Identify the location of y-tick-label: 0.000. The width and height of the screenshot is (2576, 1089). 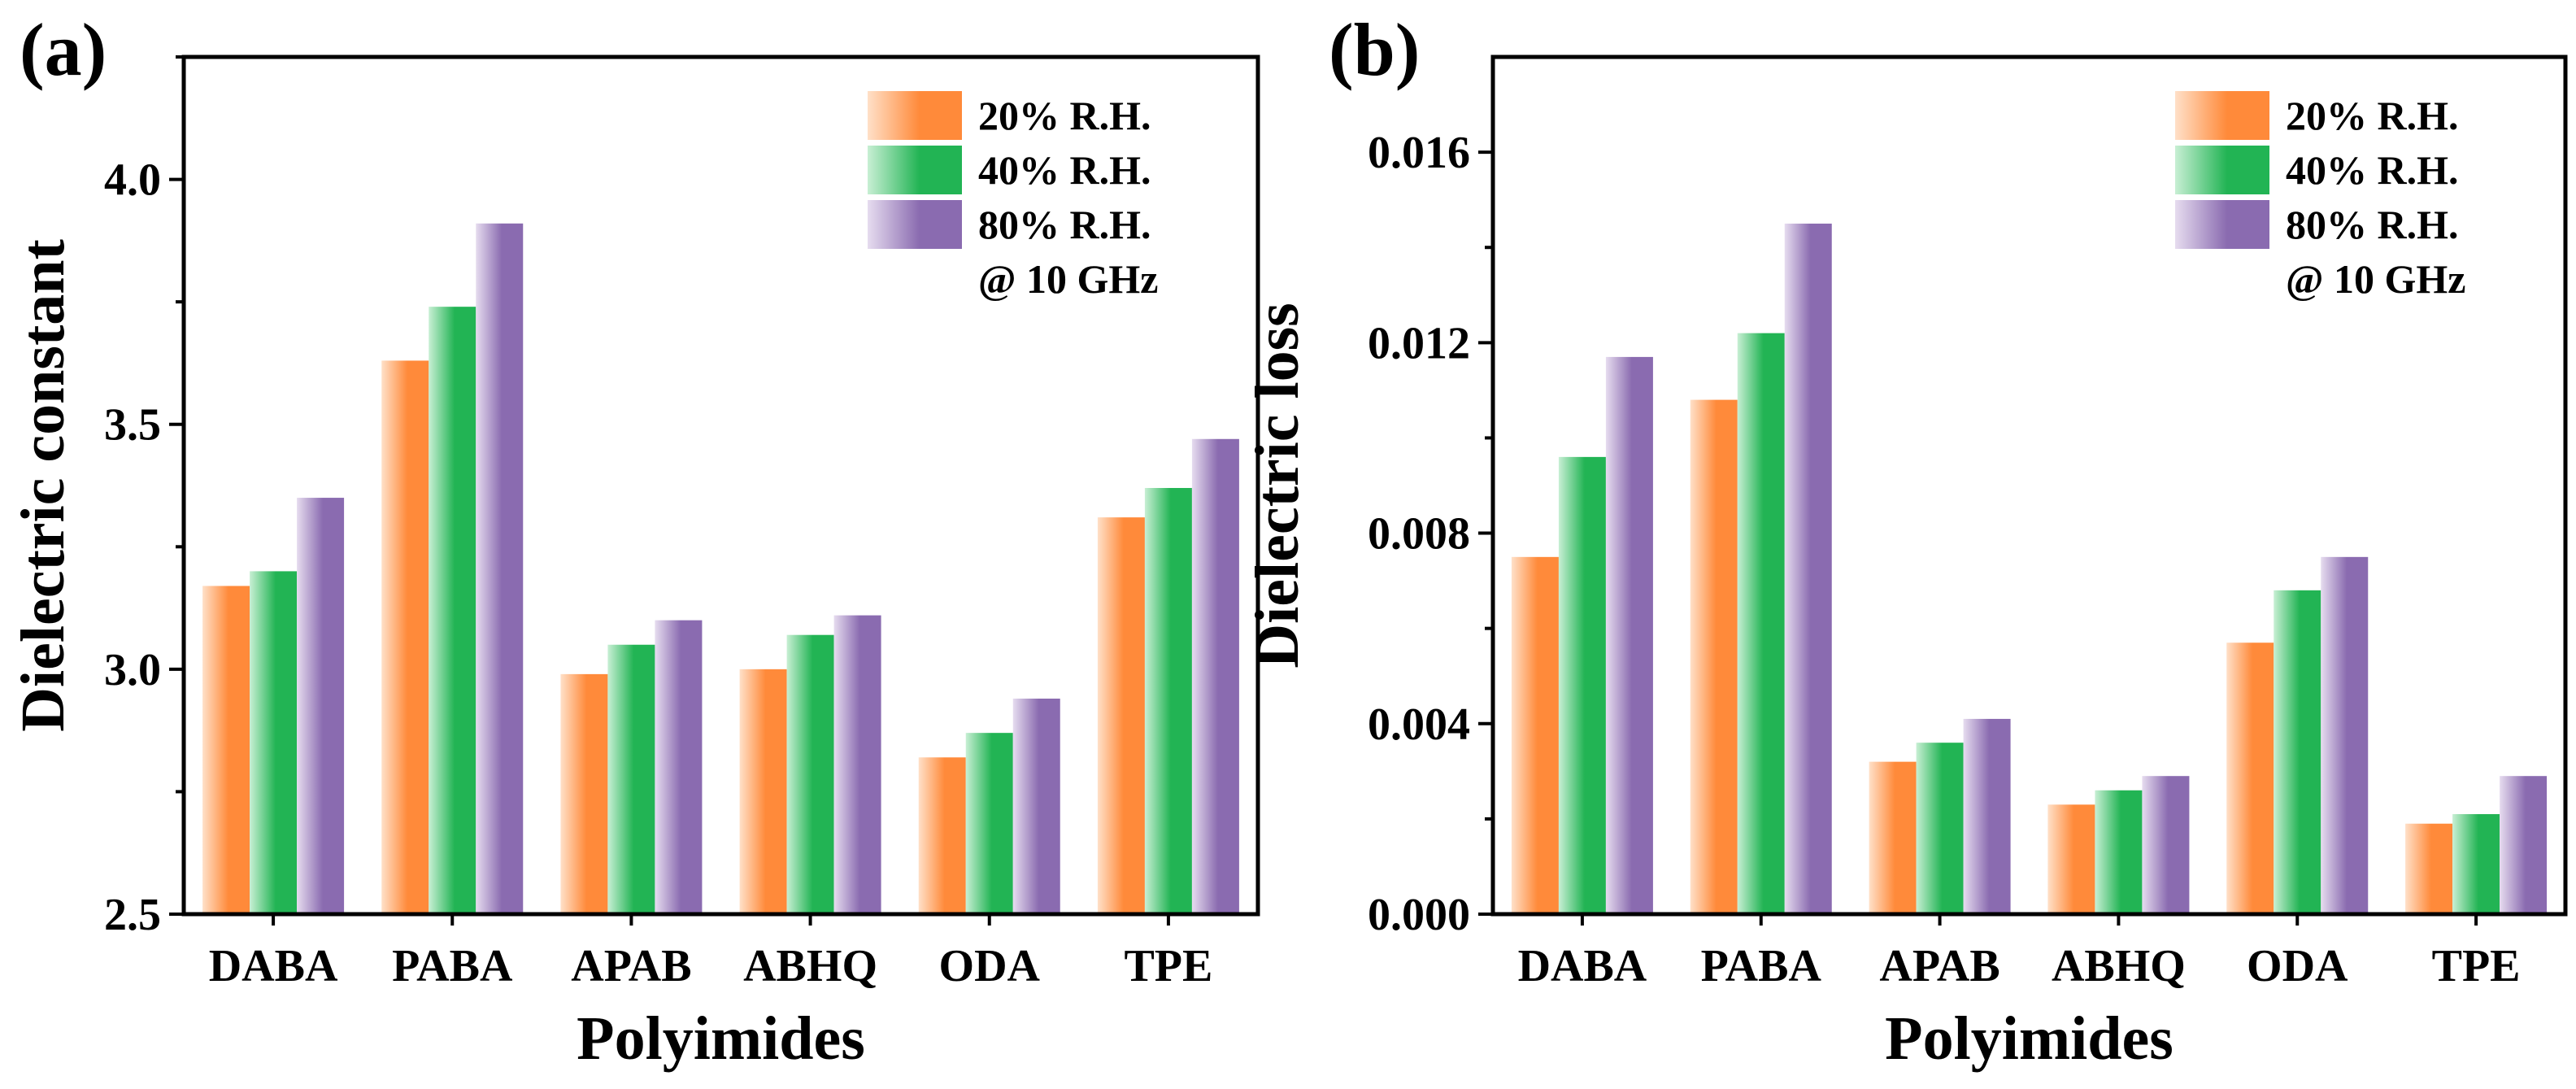
(1419, 915).